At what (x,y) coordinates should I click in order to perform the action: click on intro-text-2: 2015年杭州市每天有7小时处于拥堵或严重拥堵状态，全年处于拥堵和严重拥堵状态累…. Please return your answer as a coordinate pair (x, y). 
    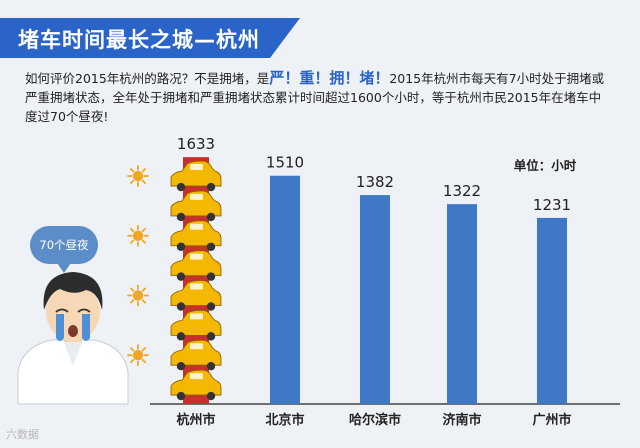
    Looking at the image, I should click on (315, 97).